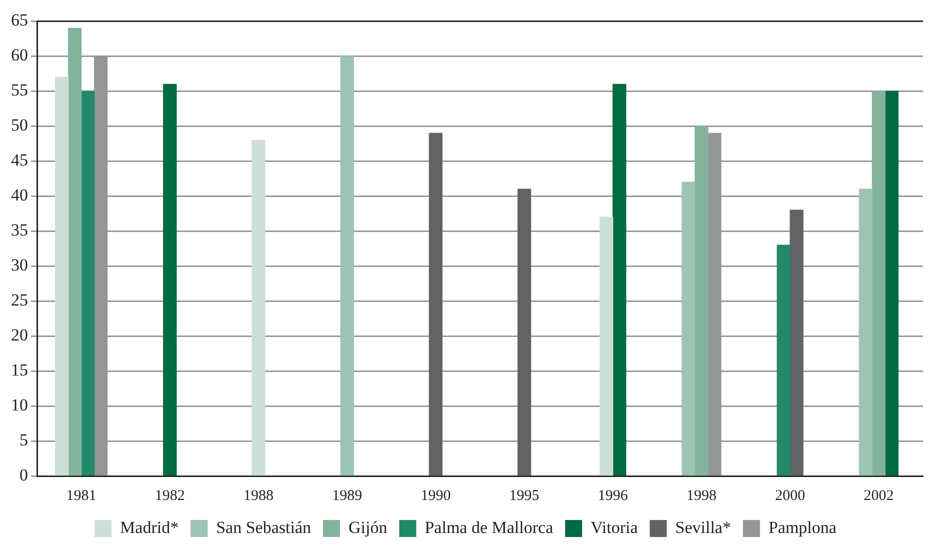  Describe the element at coordinates (19, 230) in the screenshot. I see `y-tick-label: 35` at that location.